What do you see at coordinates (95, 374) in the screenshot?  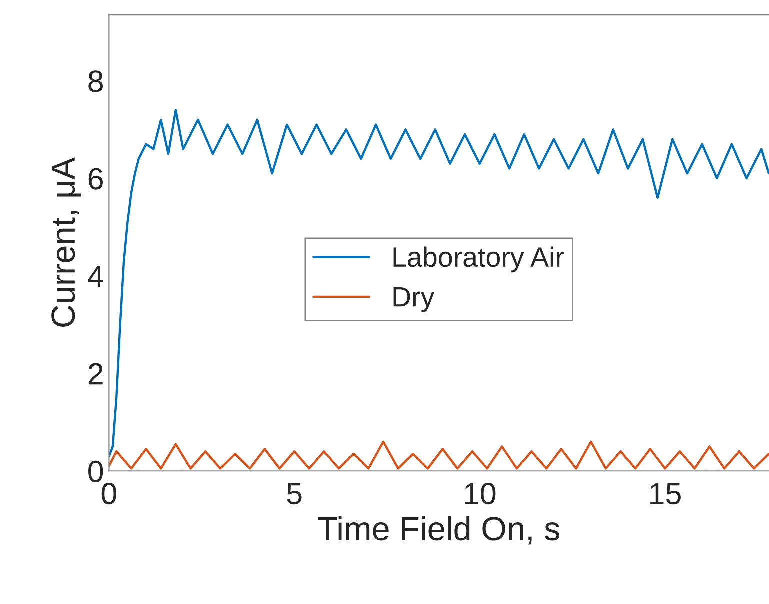 I see `y-tick-label: 2` at bounding box center [95, 374].